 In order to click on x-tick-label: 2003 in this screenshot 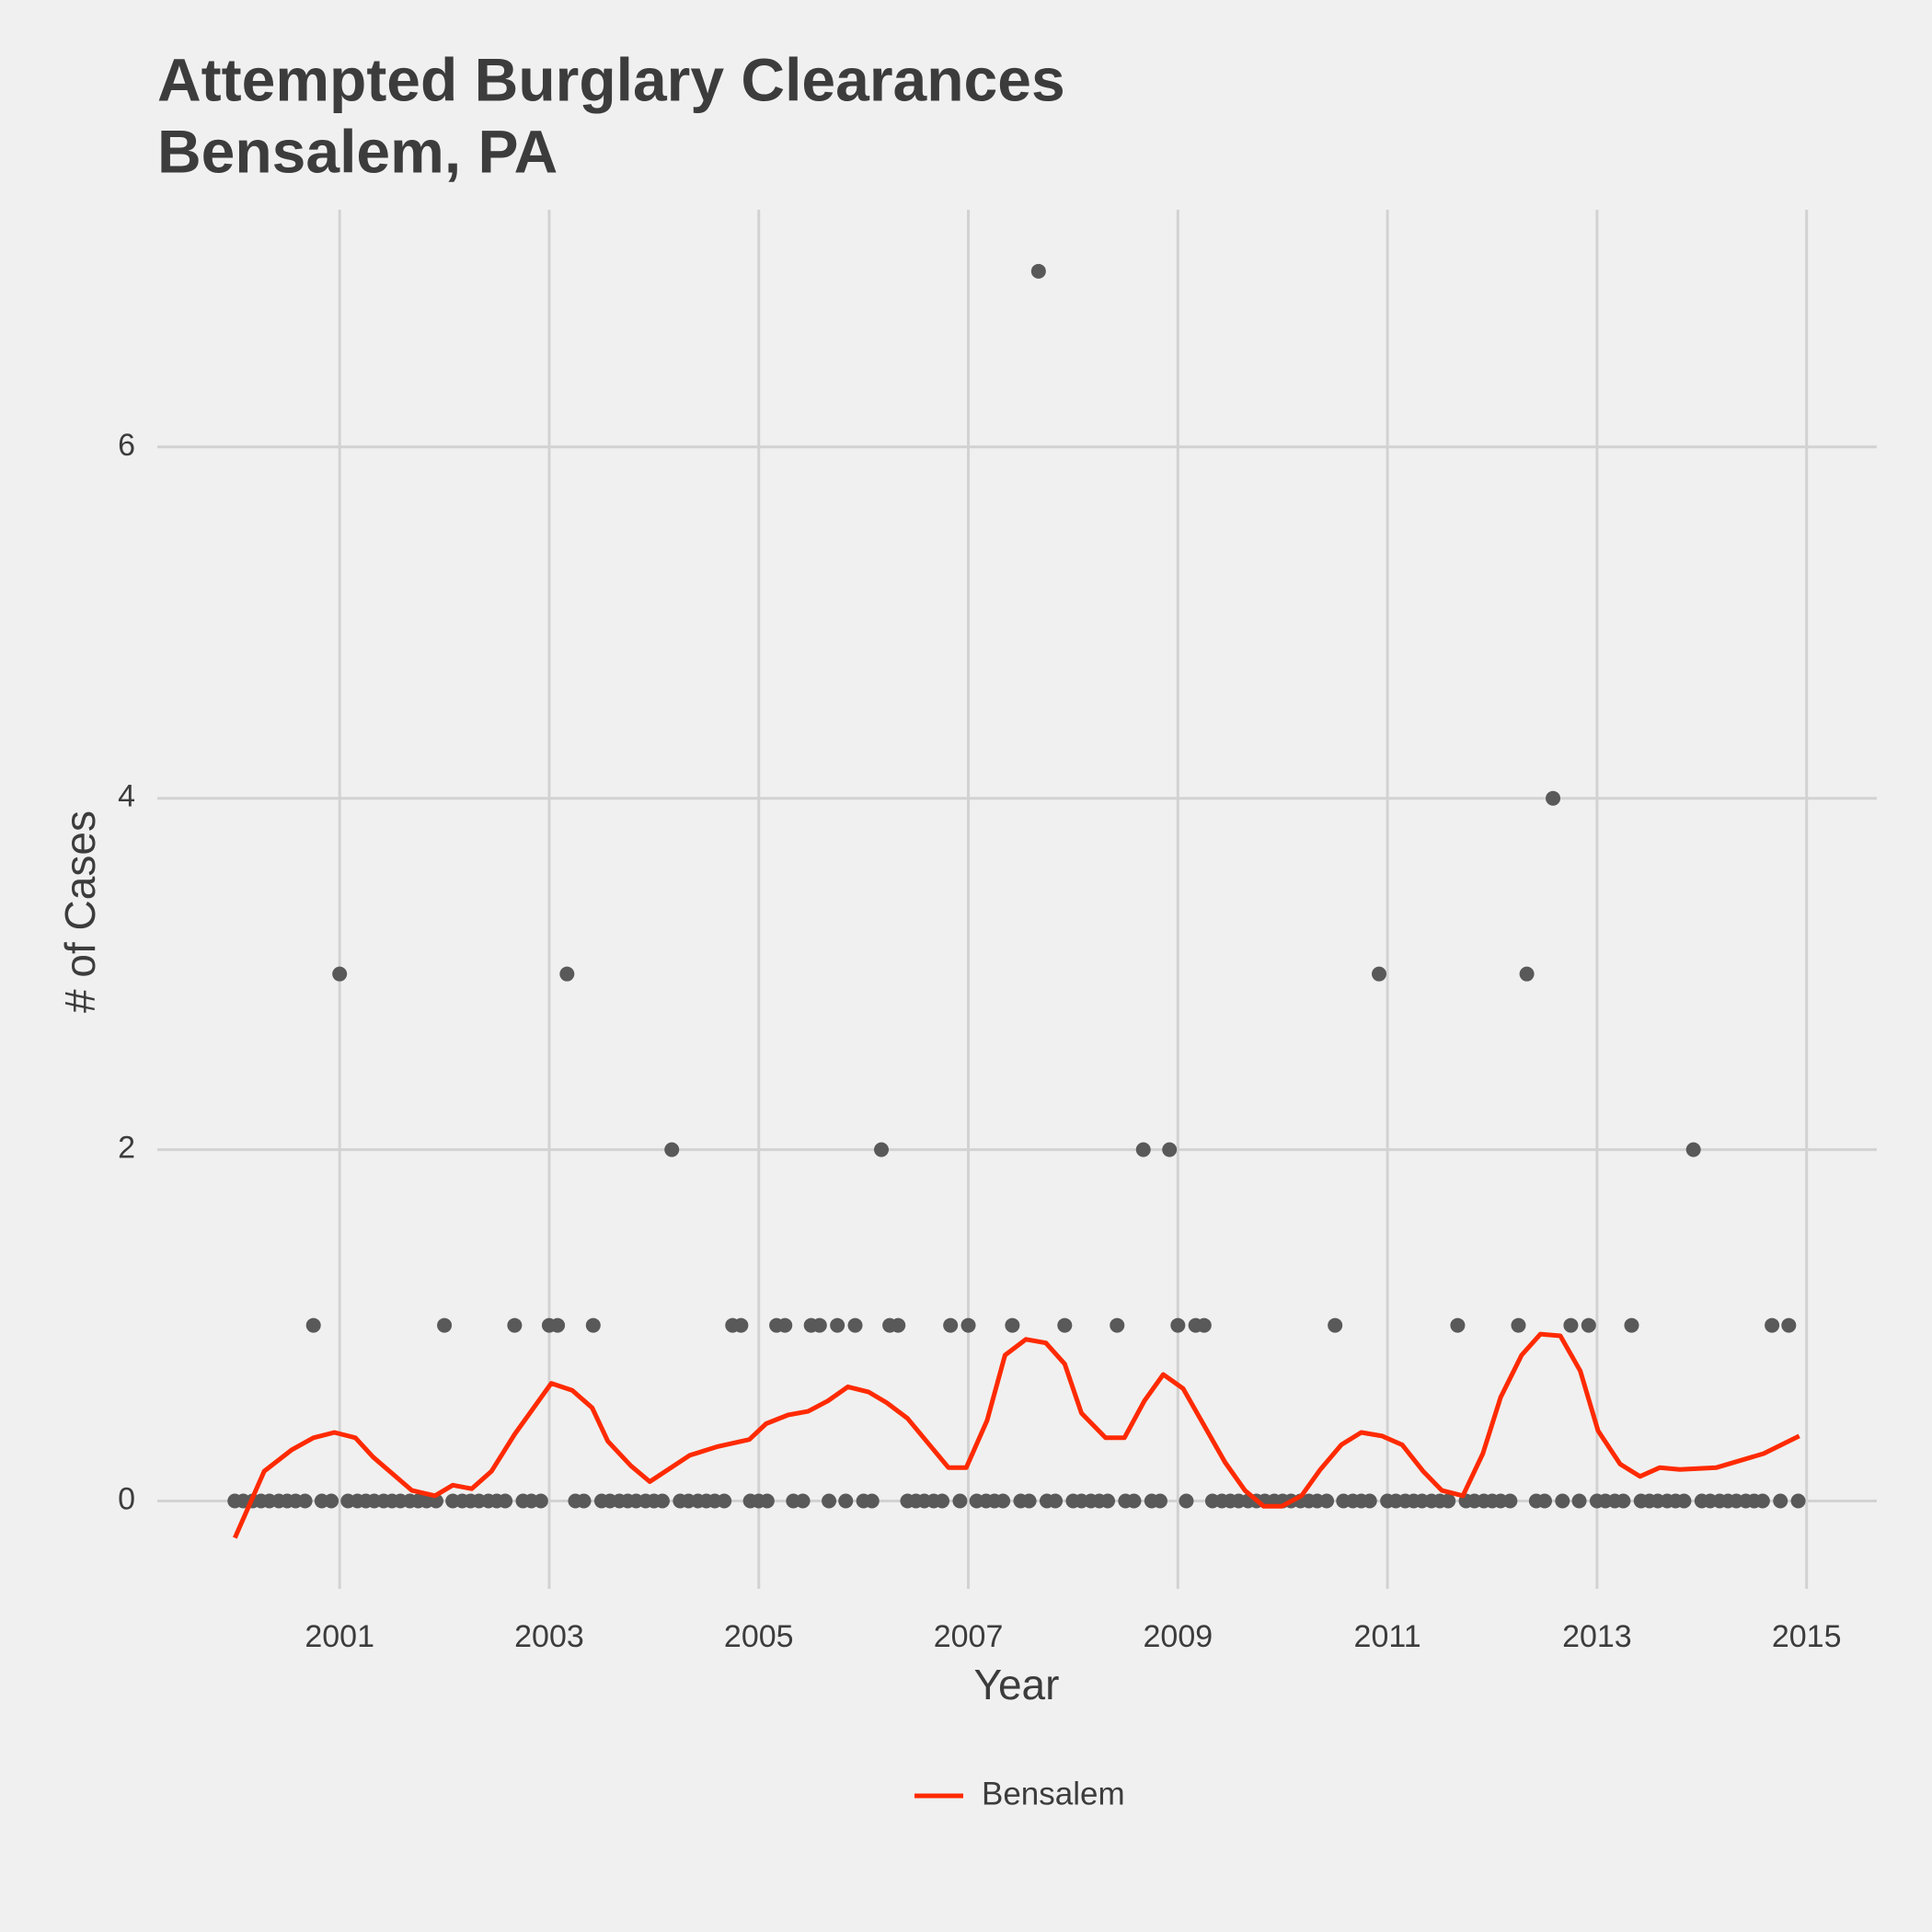, I will do `click(549, 1636)`.